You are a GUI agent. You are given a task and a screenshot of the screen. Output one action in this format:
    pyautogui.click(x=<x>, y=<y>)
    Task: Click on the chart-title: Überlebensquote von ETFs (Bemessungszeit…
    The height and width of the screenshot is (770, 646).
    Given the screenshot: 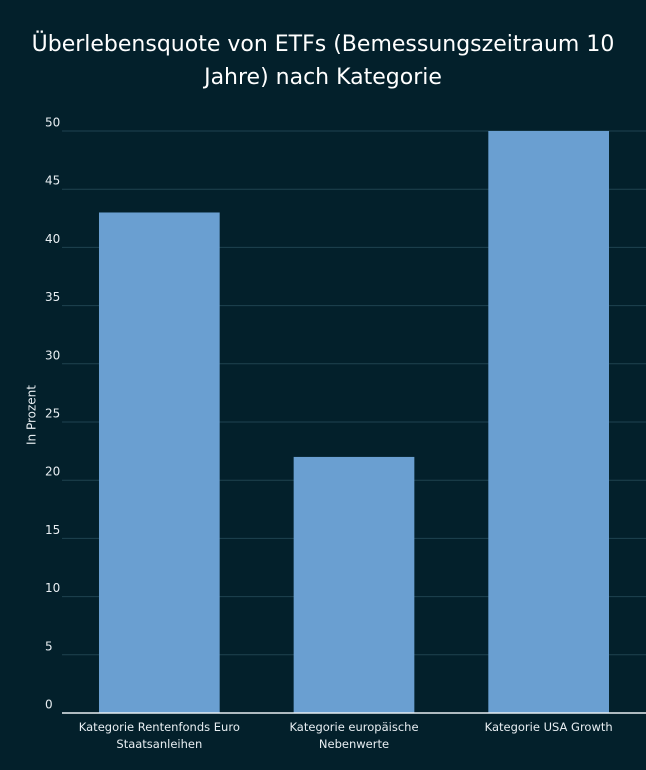 What is the action you would take?
    pyautogui.click(x=323, y=61)
    